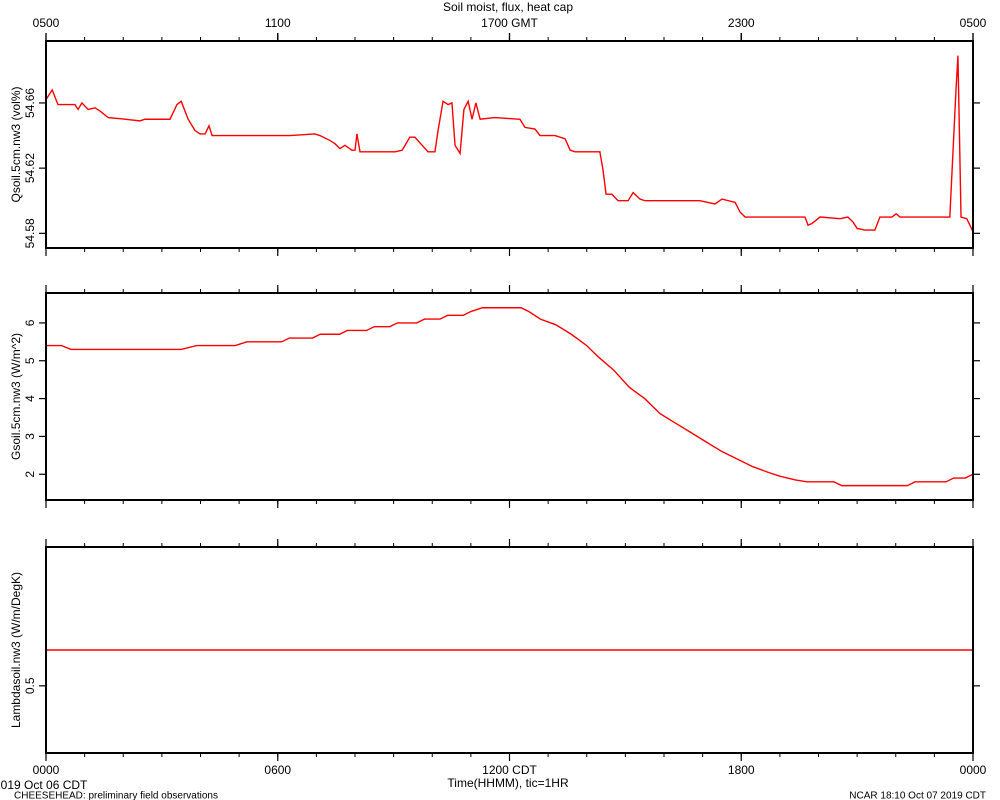 This screenshot has height=800, width=1000. I want to click on chart-title: Soil moist, flux, heat cap, so click(508, 7).